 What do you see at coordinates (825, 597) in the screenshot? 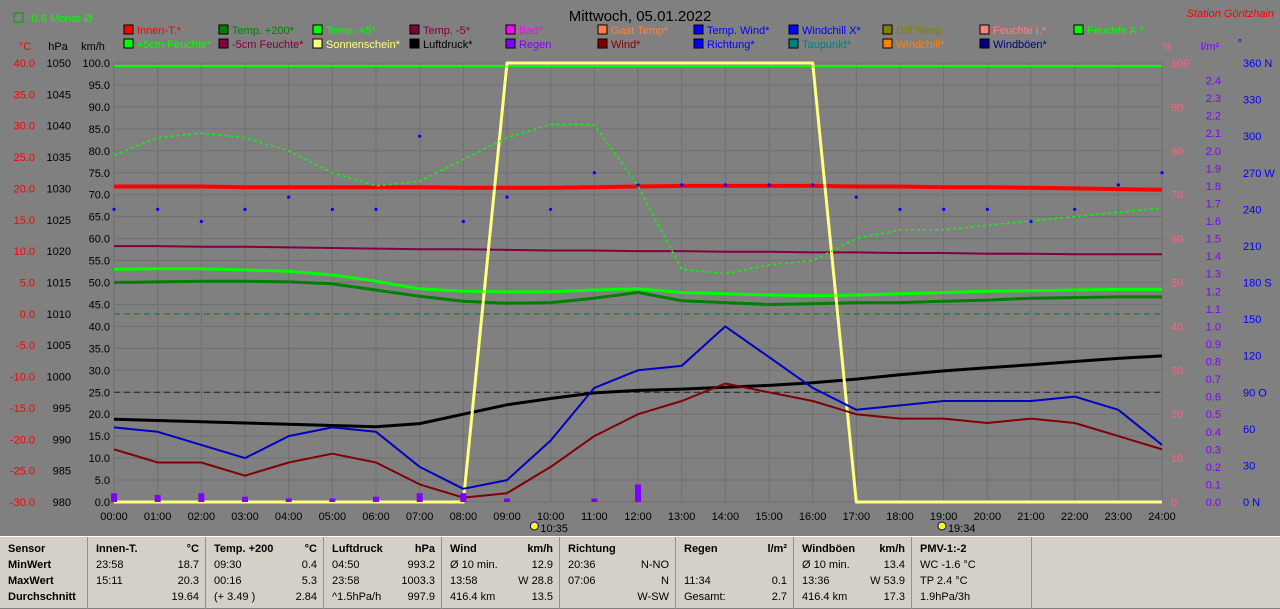
I see `table-cell-time: 416.4 km` at bounding box center [825, 597].